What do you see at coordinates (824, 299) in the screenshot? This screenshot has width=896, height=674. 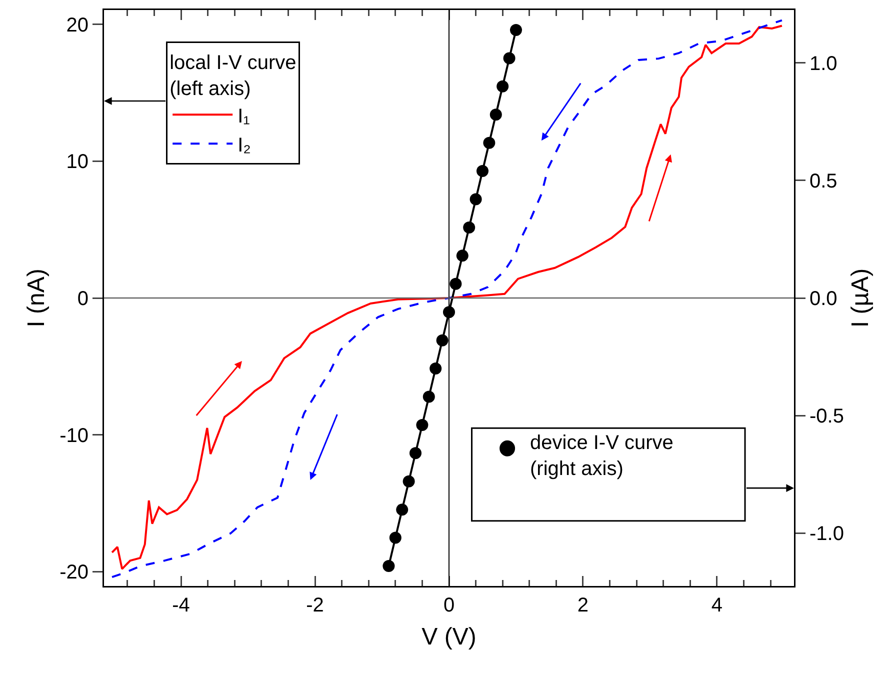 I see `y2-tick-label: 0.0` at bounding box center [824, 299].